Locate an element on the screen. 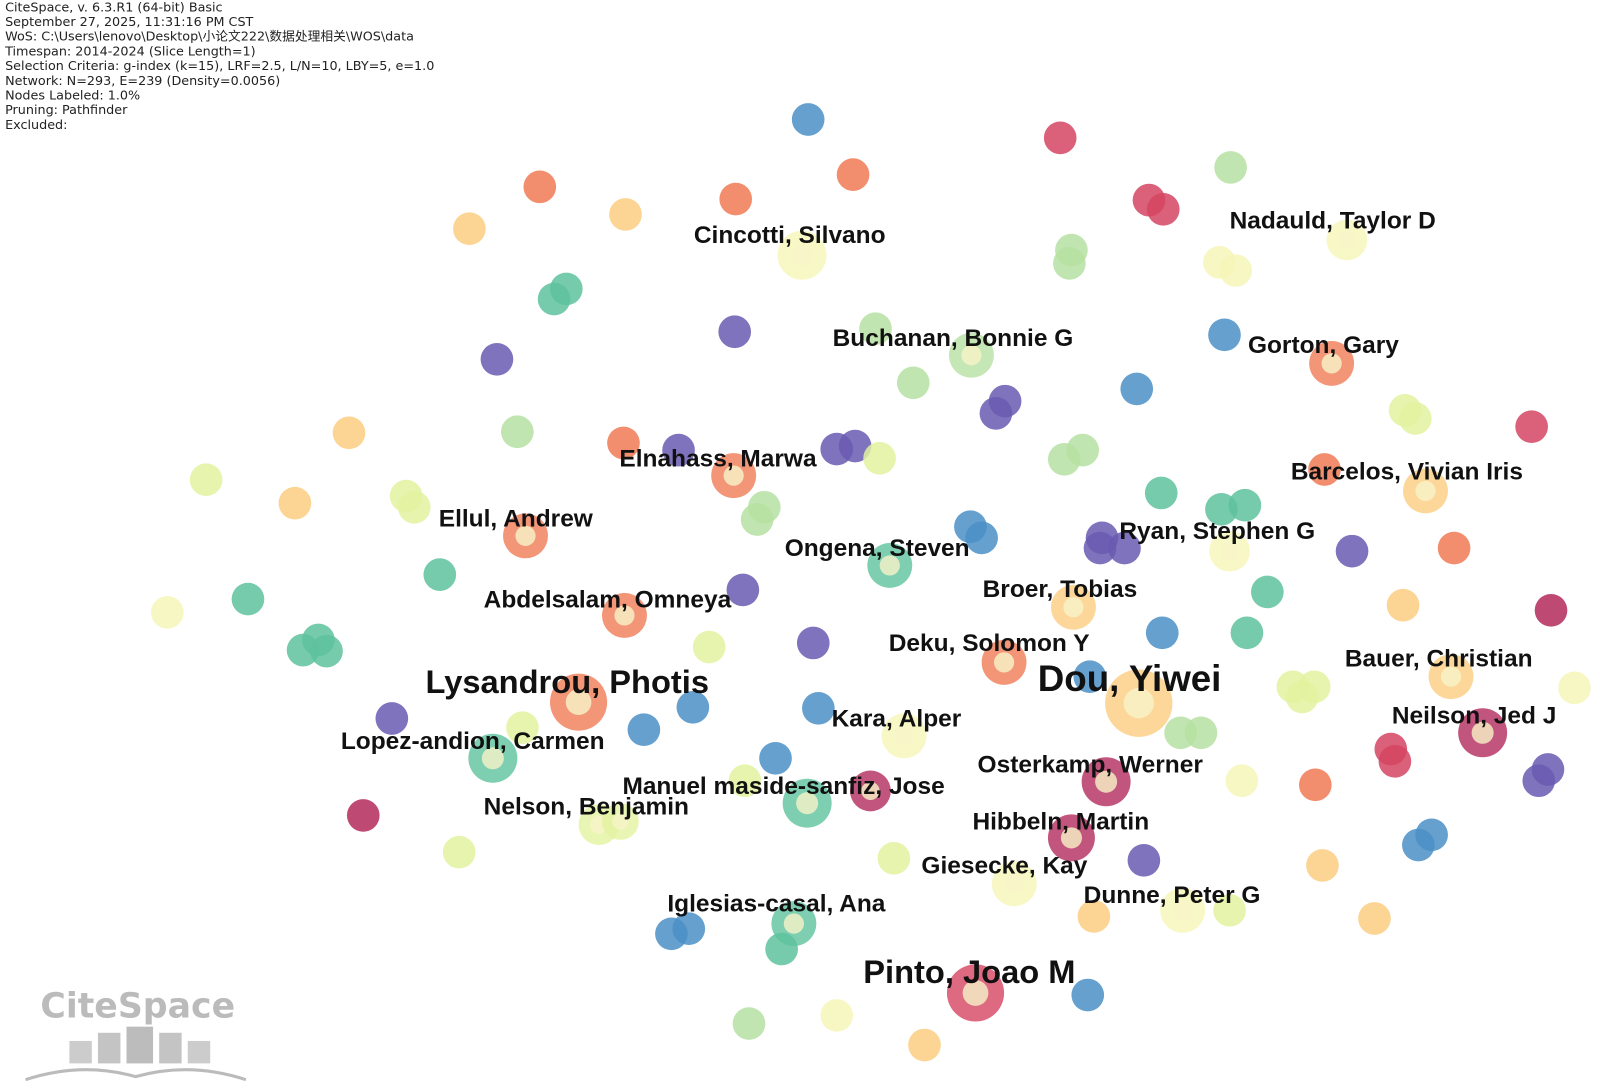 The image size is (1600, 1088). node-label: Dunne, Peter G is located at coordinates (1172, 895).